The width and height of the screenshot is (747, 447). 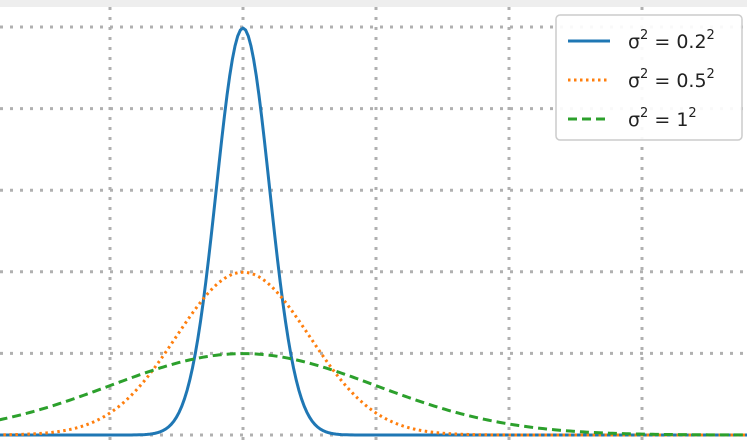 I want to click on legend: σ2 = 0.22 σ2 = 0.52 σ2 = 12, so click(x=649, y=77).